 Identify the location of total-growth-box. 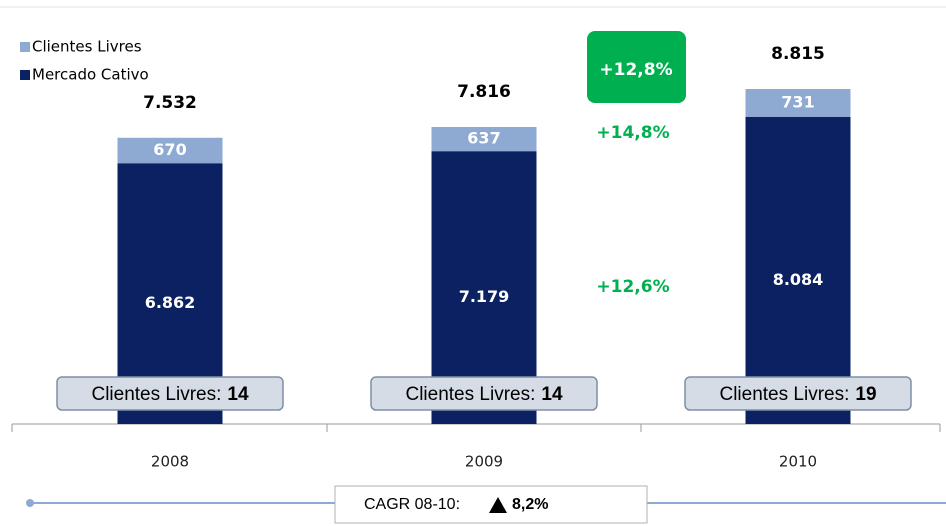
(636, 67).